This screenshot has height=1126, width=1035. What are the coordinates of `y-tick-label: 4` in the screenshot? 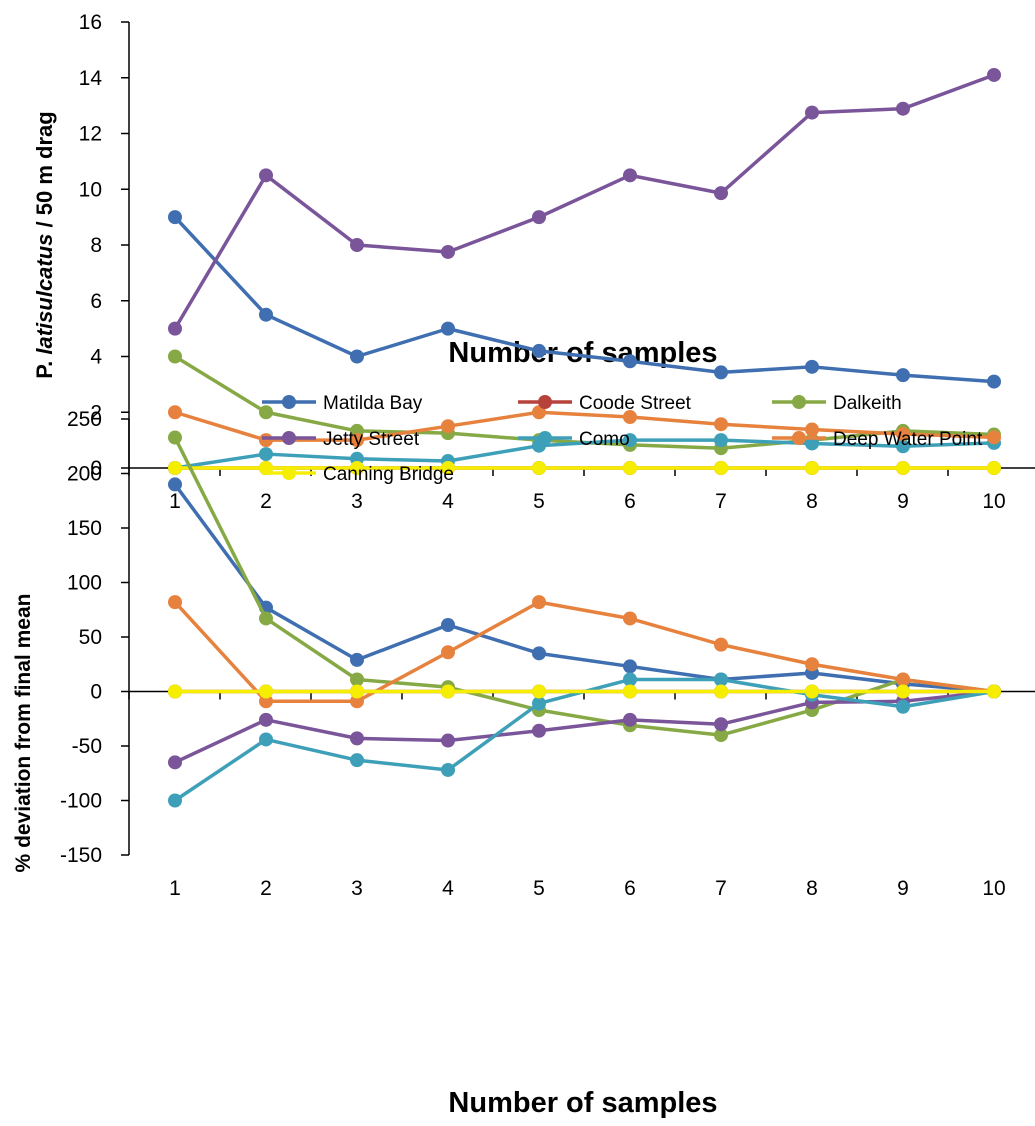 It's located at (96, 357).